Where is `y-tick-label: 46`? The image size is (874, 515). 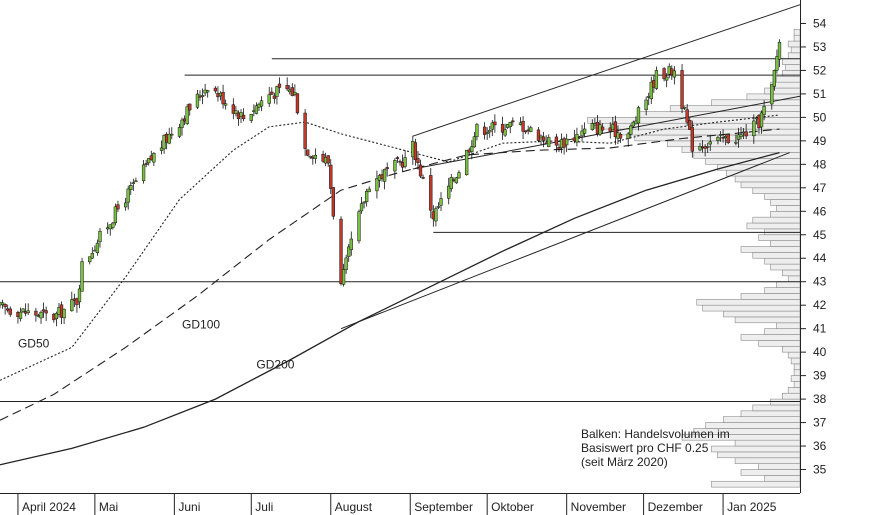
y-tick-label: 46 is located at coordinates (820, 211).